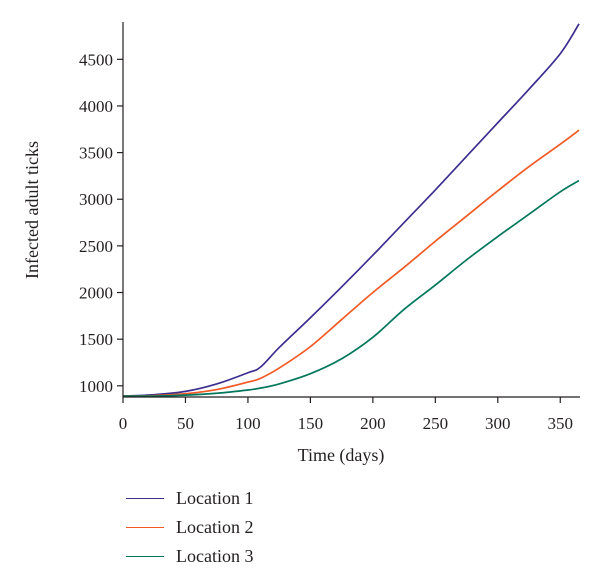 This screenshot has height=585, width=600. What do you see at coordinates (436, 423) in the screenshot?
I see `x-tick-label: 250` at bounding box center [436, 423].